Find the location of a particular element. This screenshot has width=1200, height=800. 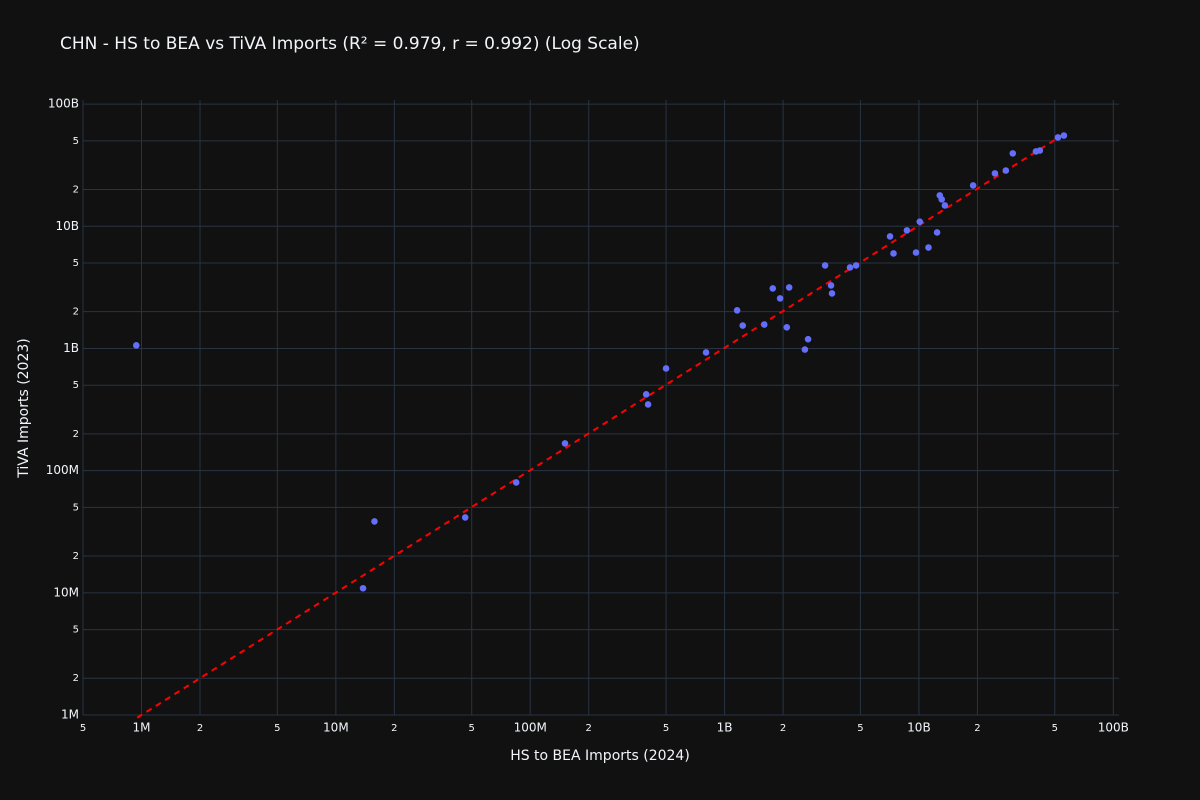

x-axis-title: HS to BEA Imports (2024) is located at coordinates (600, 756).